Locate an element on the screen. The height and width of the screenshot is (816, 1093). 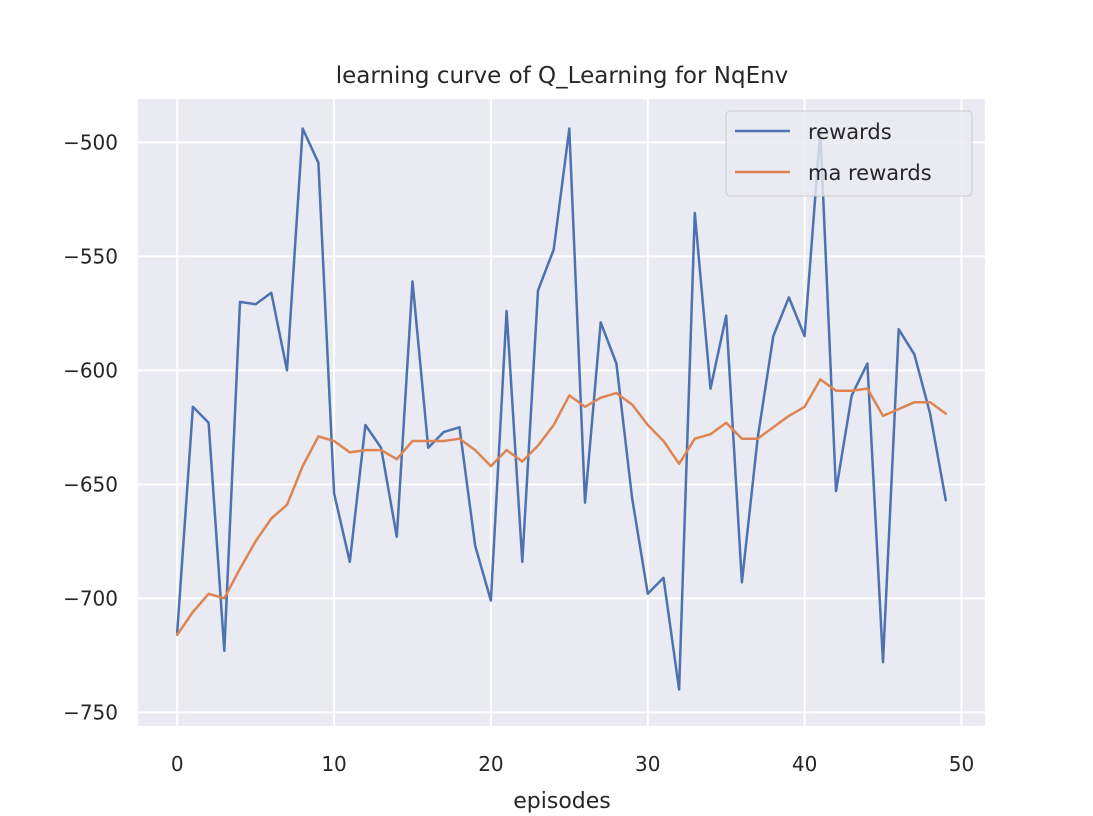
legend: rewards ma rewards is located at coordinates (849, 153).